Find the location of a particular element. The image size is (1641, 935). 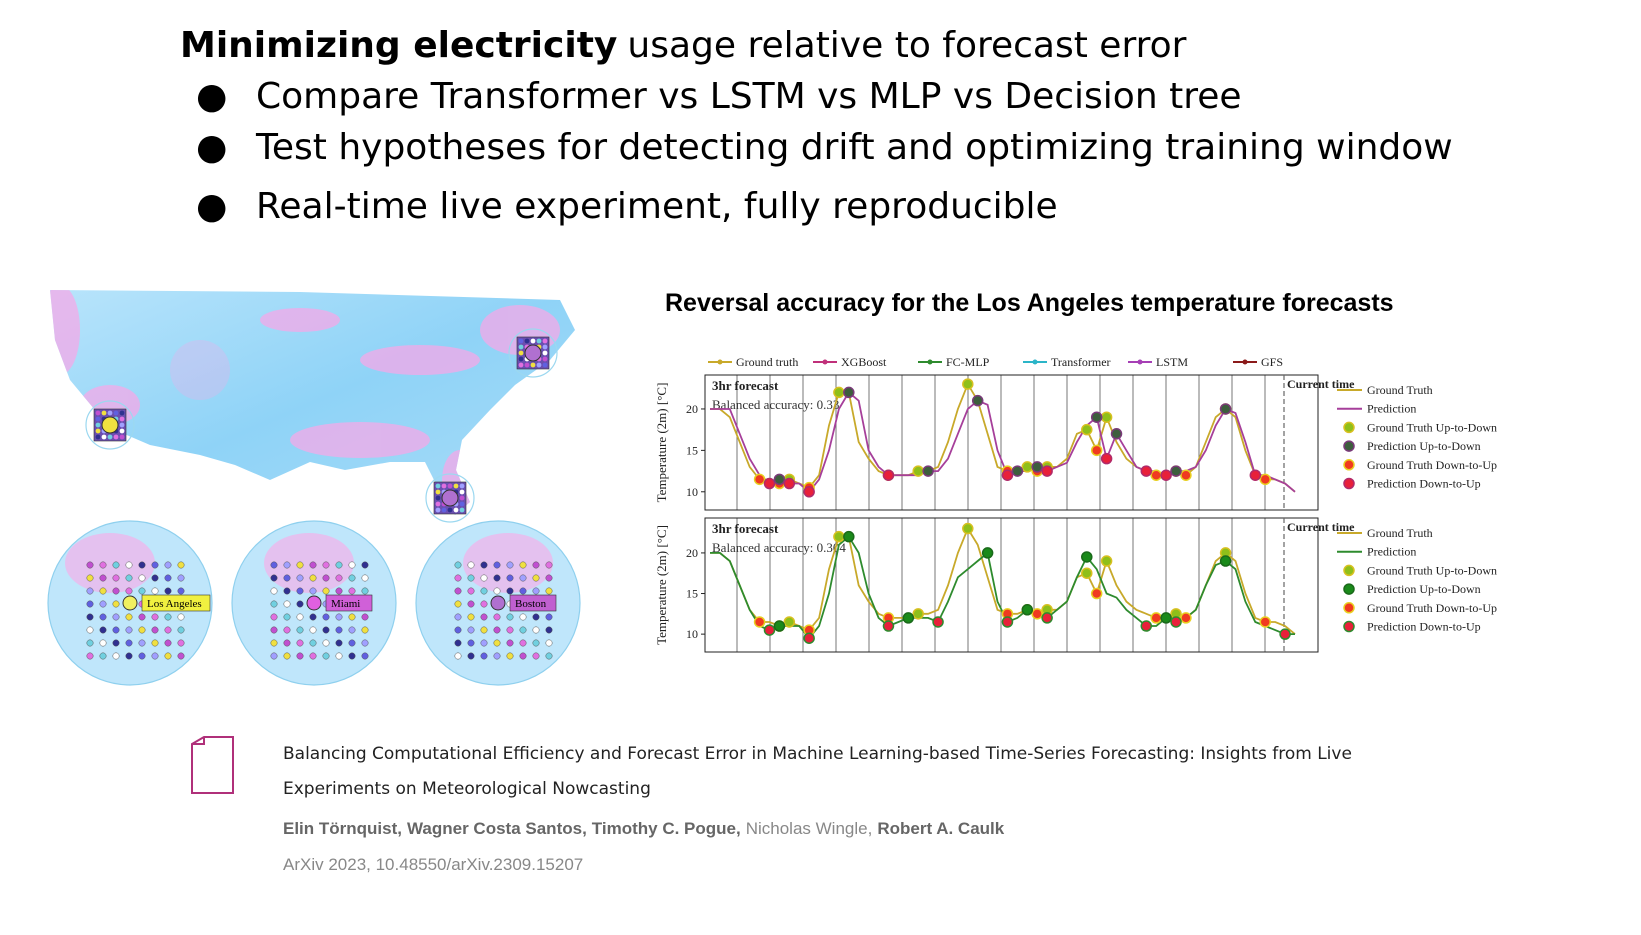

plot-frame is located at coordinates (1011, 442).